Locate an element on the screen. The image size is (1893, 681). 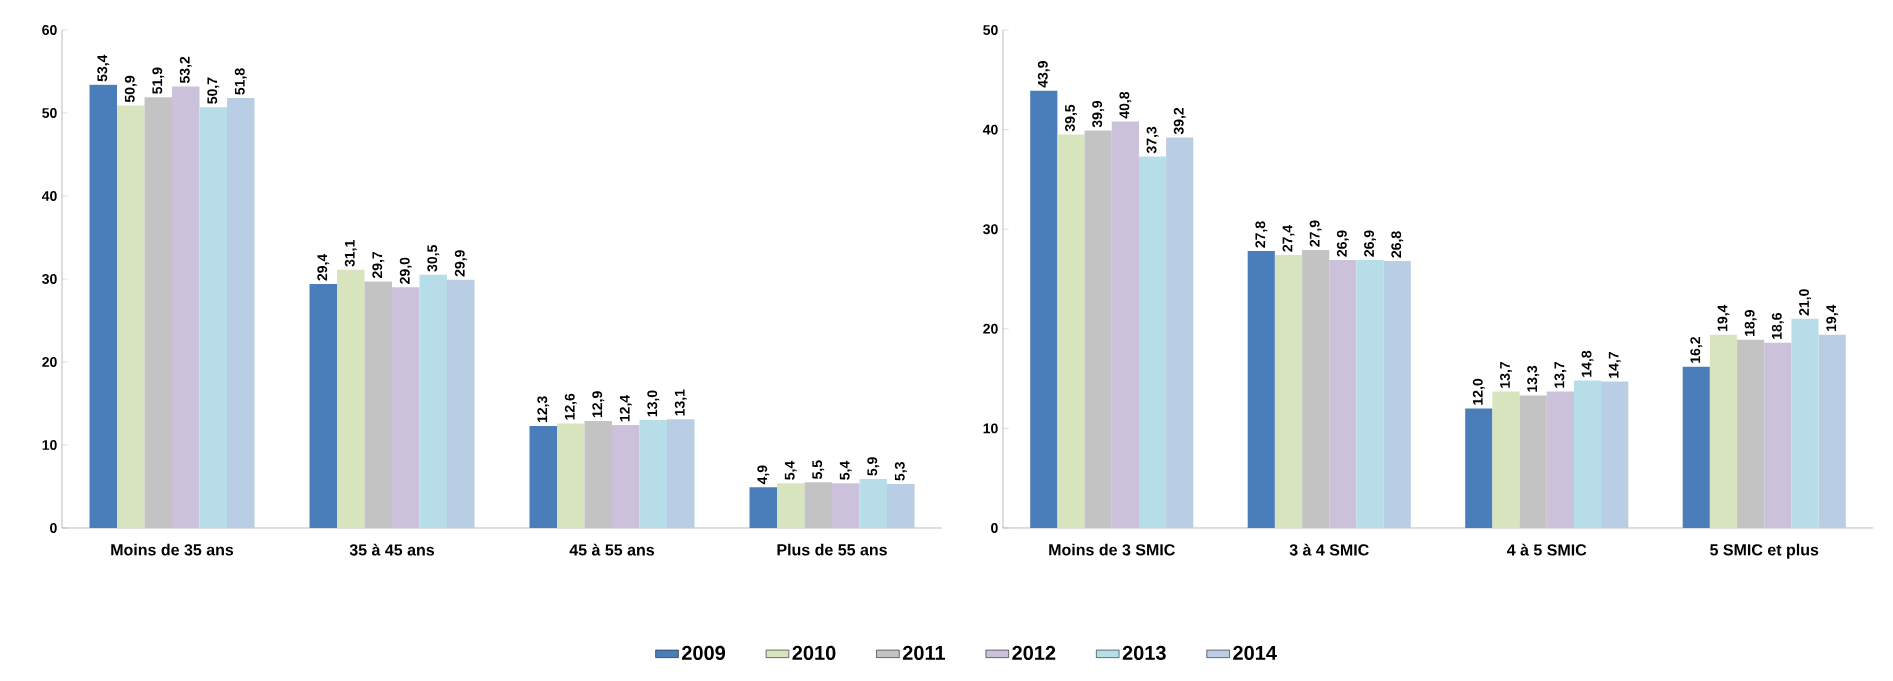
data-label: 26,8 is located at coordinates (1397, 244).